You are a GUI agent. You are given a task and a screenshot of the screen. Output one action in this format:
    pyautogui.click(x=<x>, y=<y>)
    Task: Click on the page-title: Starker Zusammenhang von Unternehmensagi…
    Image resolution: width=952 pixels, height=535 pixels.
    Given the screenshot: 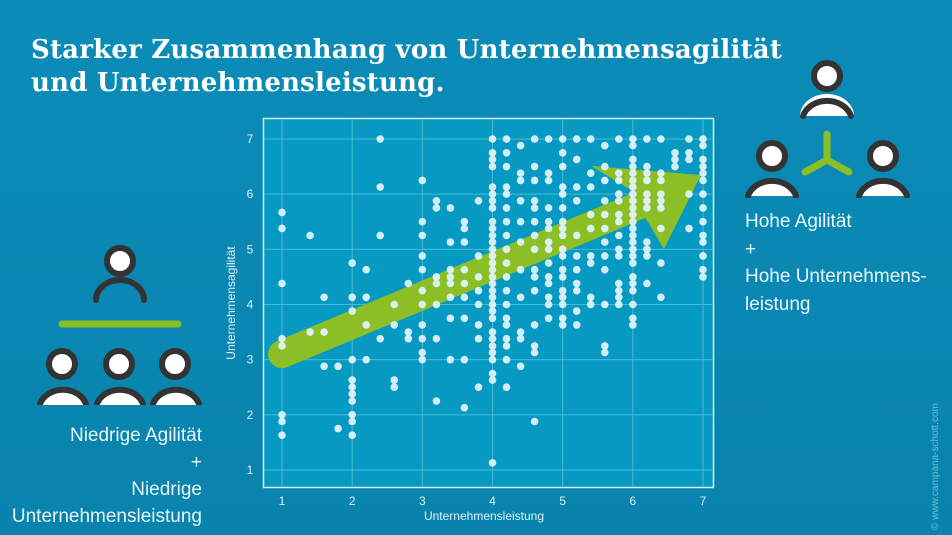 What is the action you would take?
    pyautogui.click(x=406, y=67)
    